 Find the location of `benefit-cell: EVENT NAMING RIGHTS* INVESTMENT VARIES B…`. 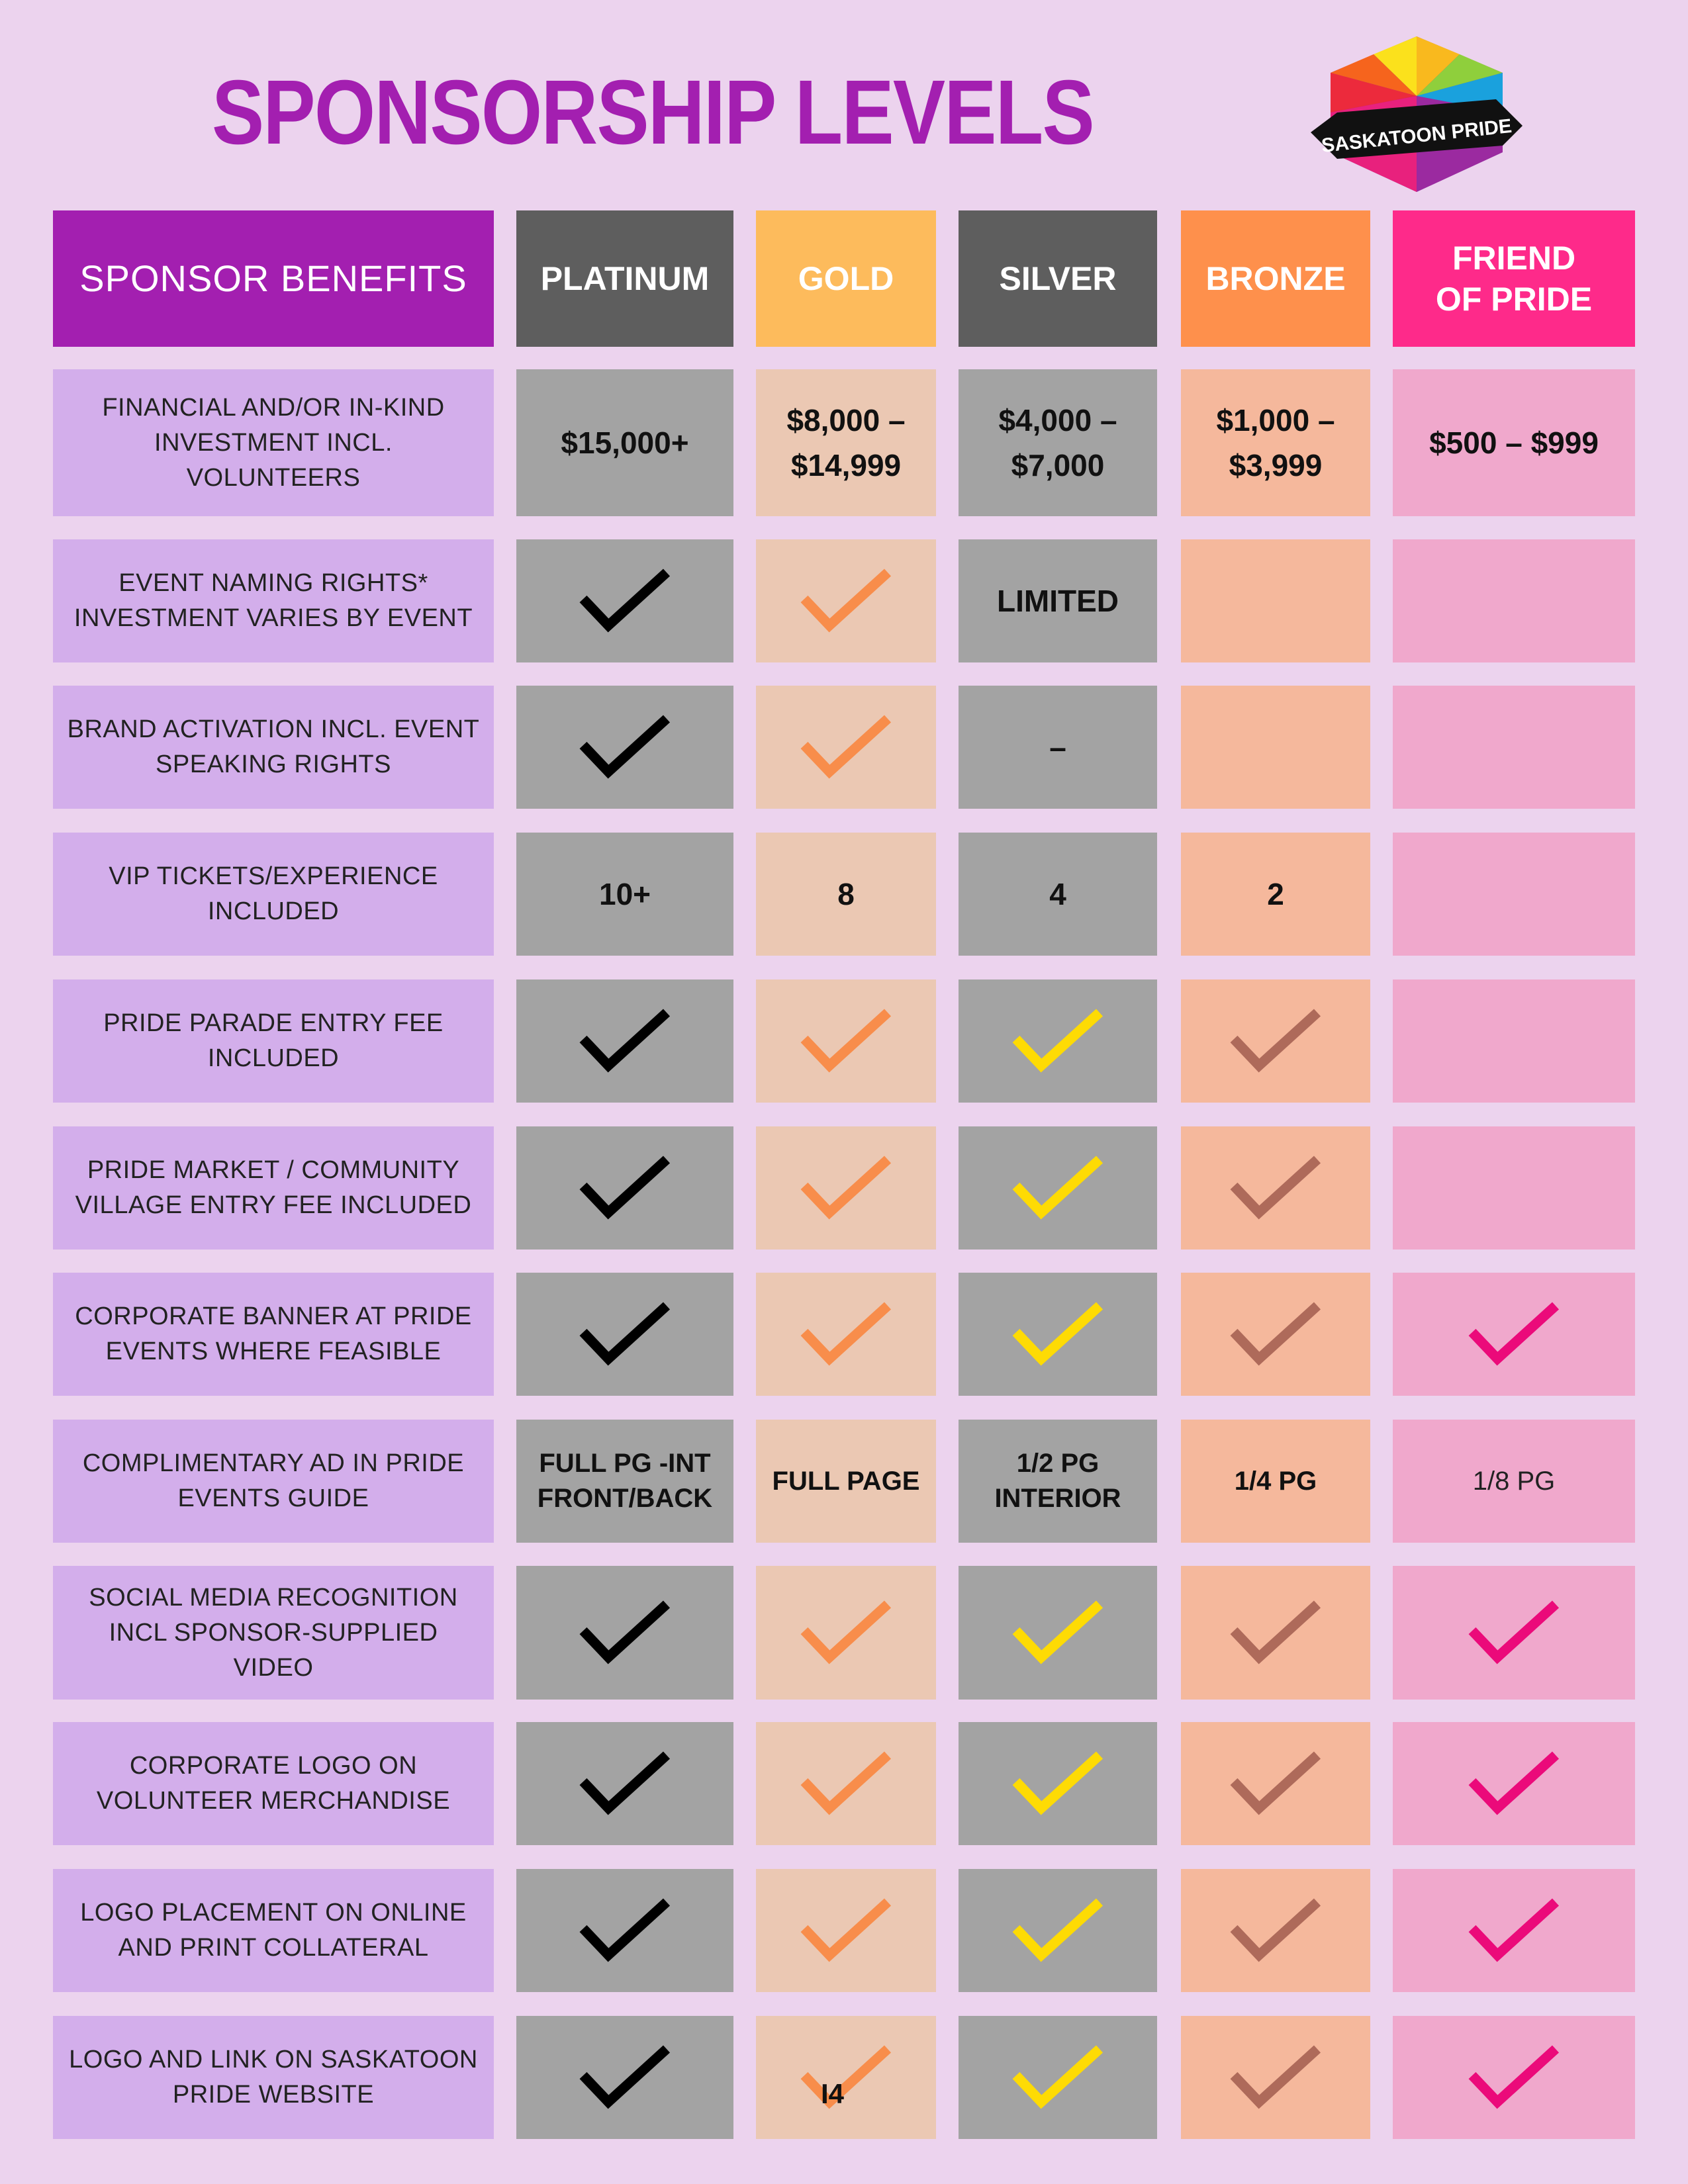

benefit-cell: EVENT NAMING RIGHTS* INVESTMENT VARIES B… is located at coordinates (273, 600).